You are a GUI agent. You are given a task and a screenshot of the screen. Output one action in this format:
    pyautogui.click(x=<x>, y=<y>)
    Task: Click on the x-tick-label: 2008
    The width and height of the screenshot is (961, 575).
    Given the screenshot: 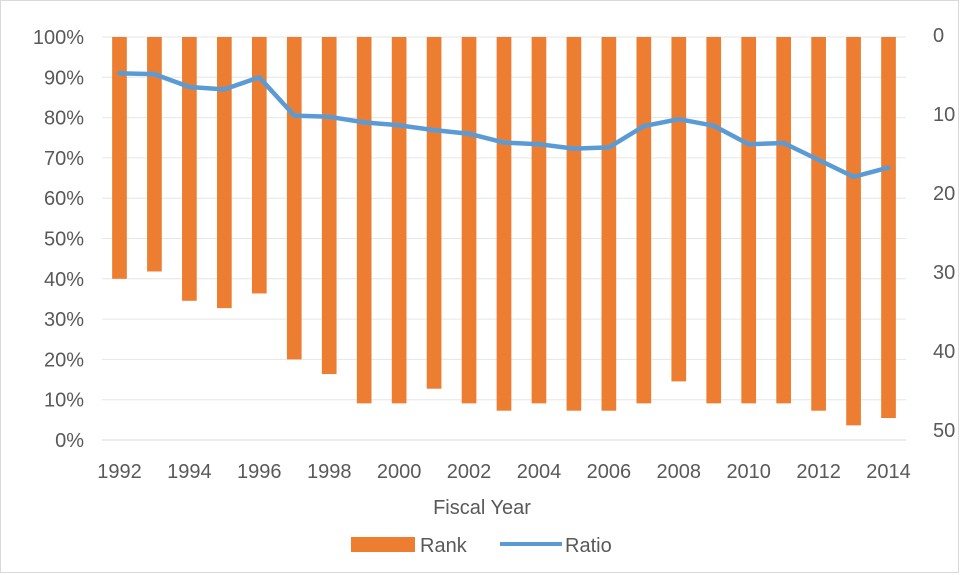 What is the action you would take?
    pyautogui.click(x=679, y=472)
    